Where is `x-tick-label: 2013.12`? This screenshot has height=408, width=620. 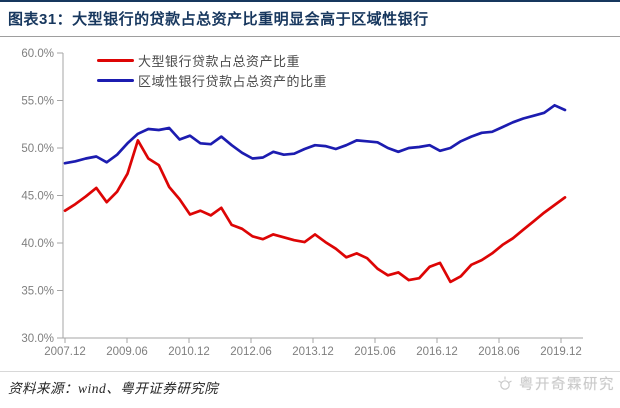 x-tick-label: 2013.12 is located at coordinates (313, 352).